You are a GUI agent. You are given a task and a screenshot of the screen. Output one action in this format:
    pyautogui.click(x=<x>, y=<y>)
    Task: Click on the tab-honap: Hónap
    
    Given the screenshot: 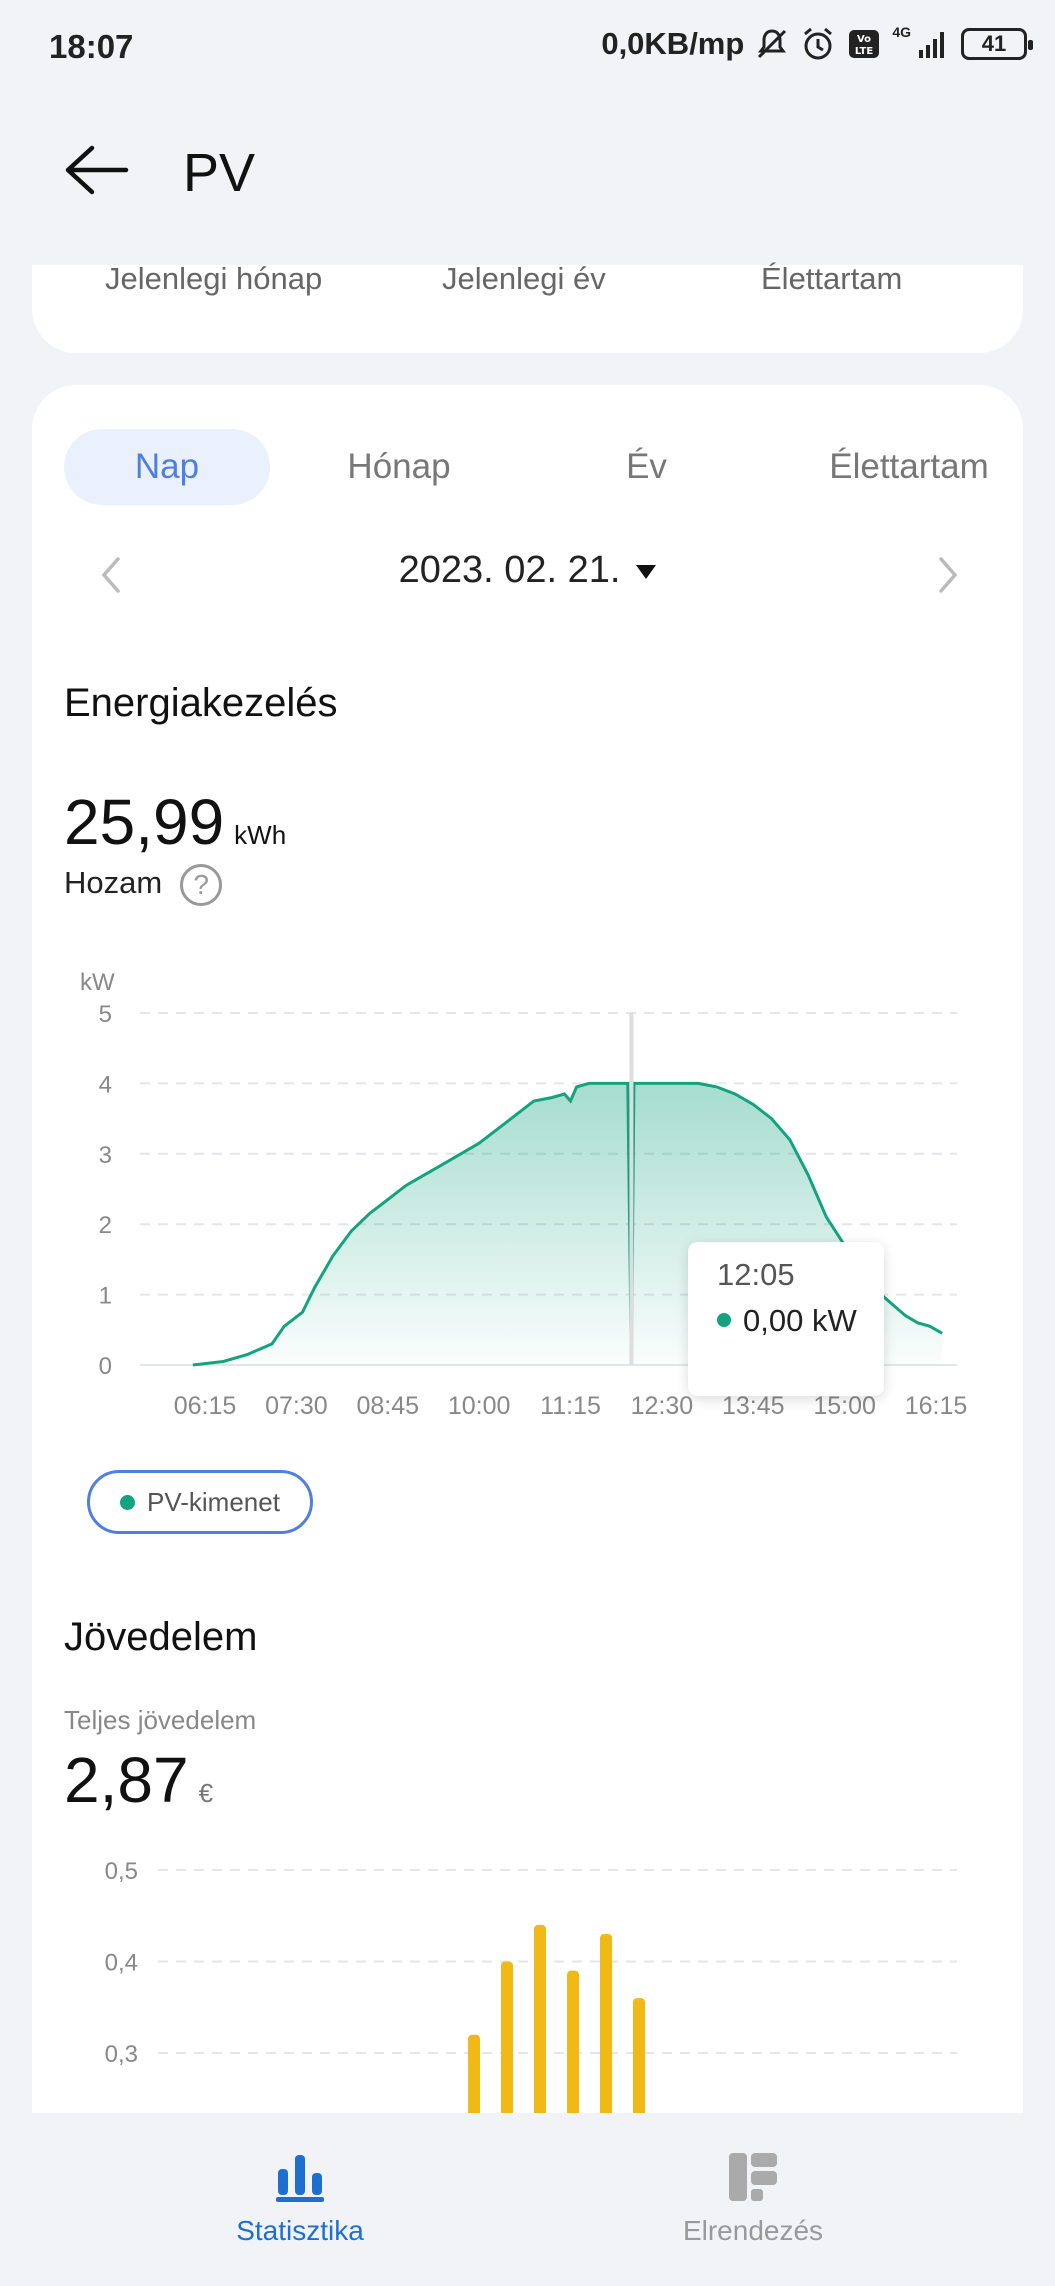 What is the action you would take?
    pyautogui.click(x=399, y=466)
    